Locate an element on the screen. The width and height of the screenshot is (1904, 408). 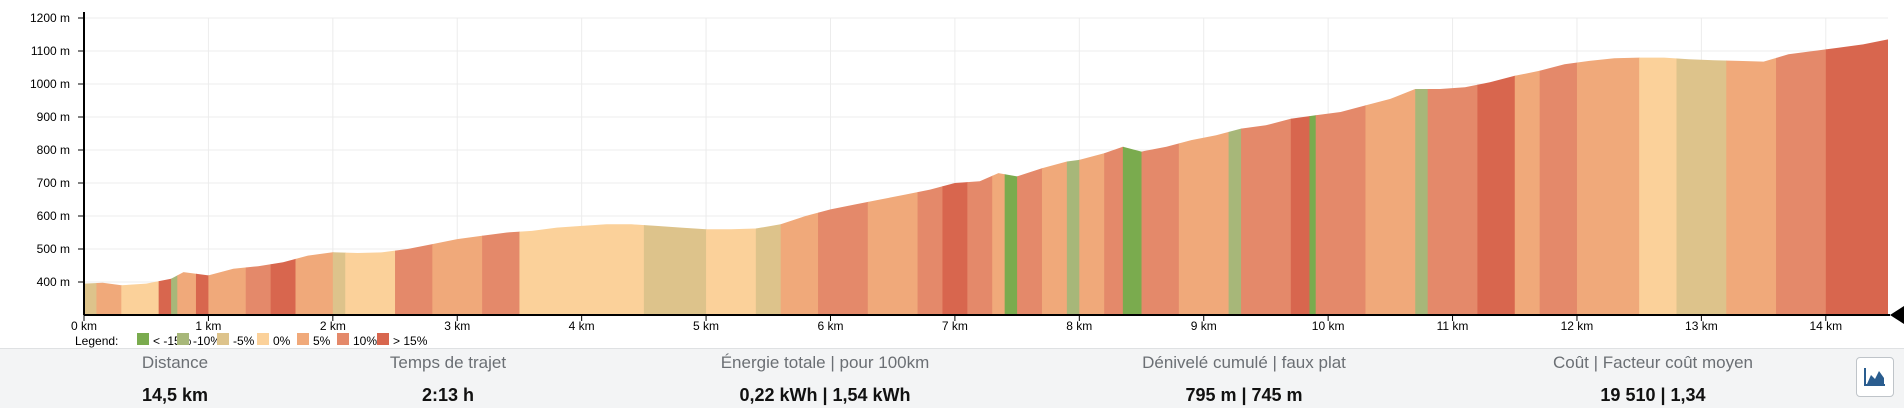
legend: Legend: < -15% -10% -5% 0% 5% 10% > 15% is located at coordinates (251, 340).